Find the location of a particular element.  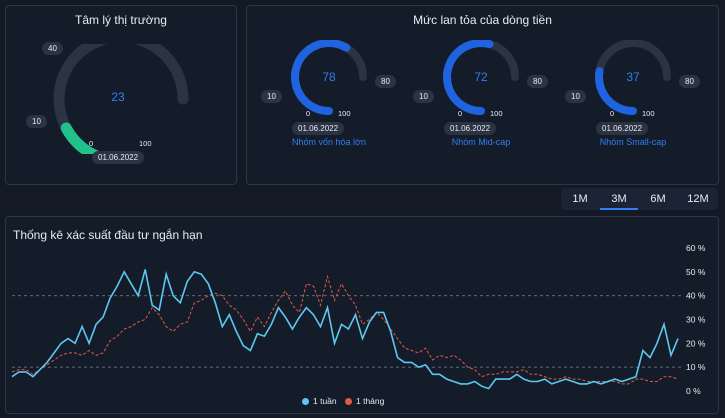

legend-dot-1-week is located at coordinates (305, 401).